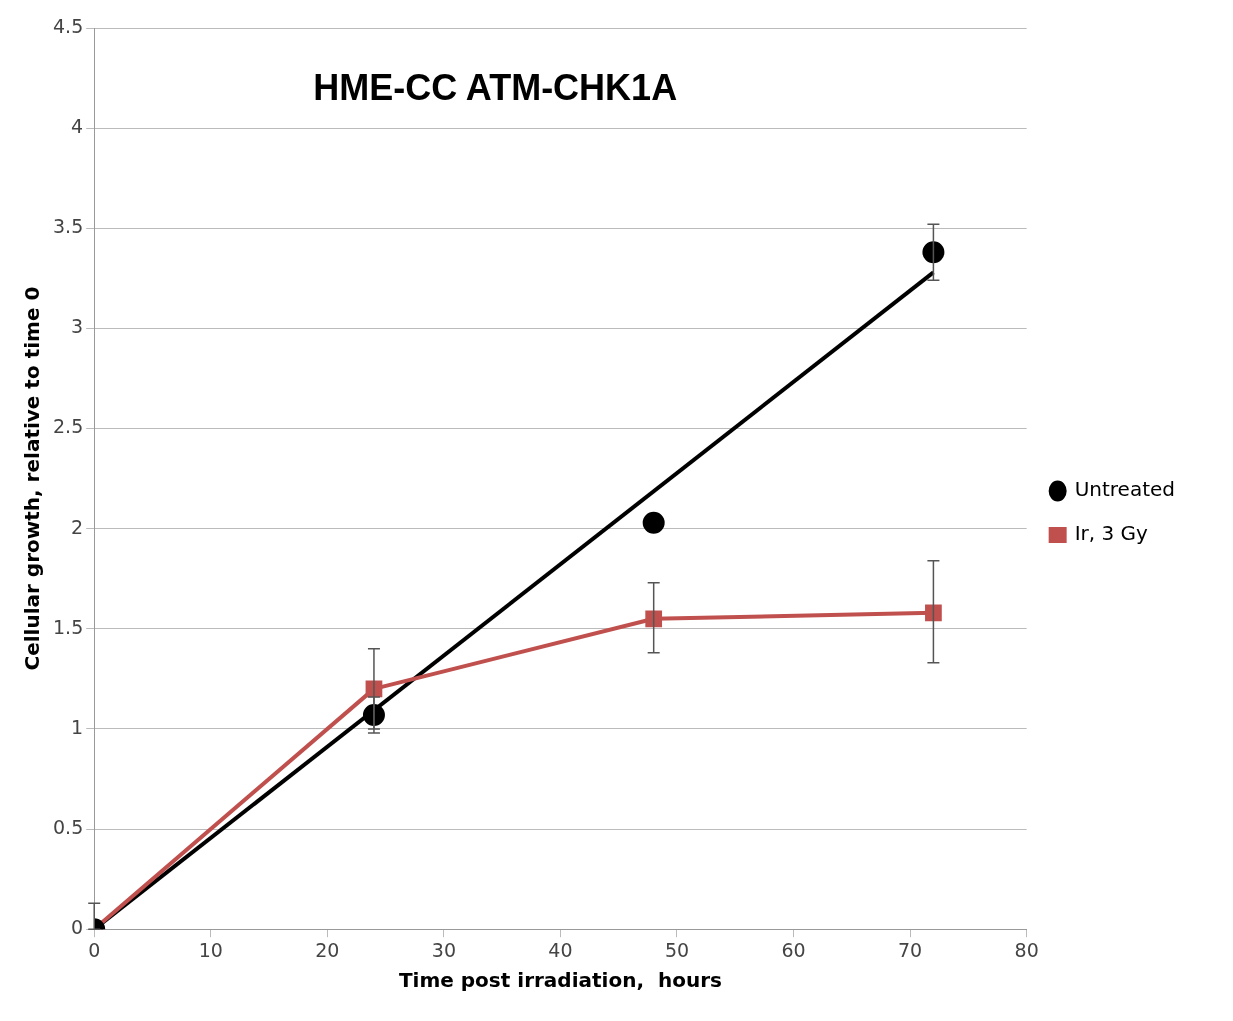 The height and width of the screenshot is (1021, 1233). Describe the element at coordinates (68, 25) in the screenshot. I see `y-tick-label: 4.5` at that location.